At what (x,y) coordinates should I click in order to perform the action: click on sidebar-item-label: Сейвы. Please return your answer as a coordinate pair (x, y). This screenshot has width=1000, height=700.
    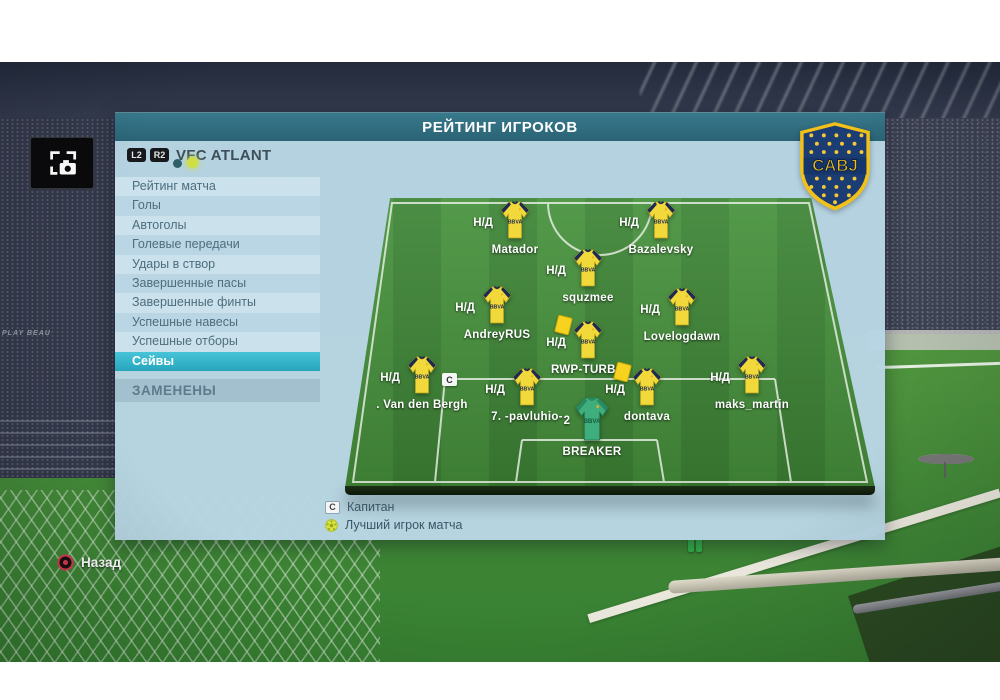
    Looking at the image, I should click on (153, 360).